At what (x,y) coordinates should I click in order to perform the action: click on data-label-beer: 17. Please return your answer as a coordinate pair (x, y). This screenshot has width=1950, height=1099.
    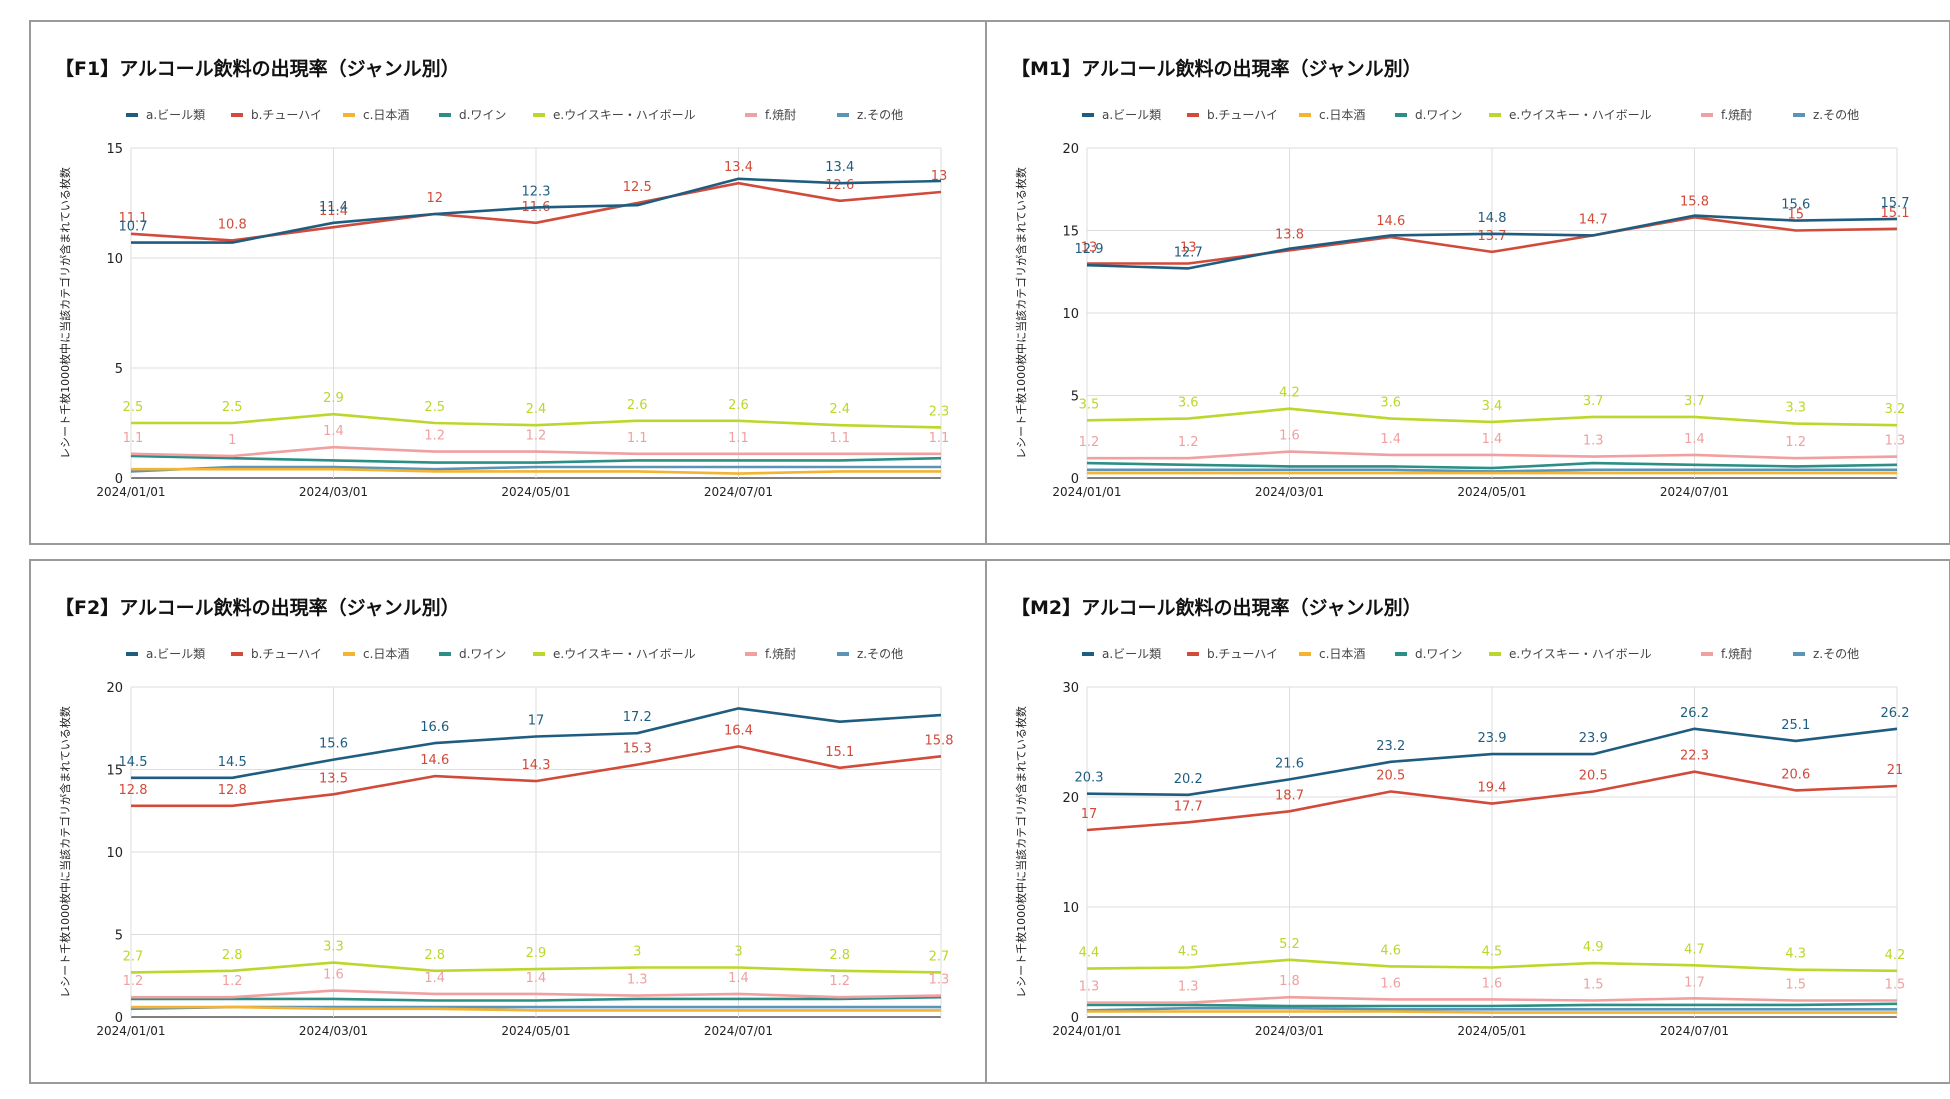
    Looking at the image, I should click on (536, 721).